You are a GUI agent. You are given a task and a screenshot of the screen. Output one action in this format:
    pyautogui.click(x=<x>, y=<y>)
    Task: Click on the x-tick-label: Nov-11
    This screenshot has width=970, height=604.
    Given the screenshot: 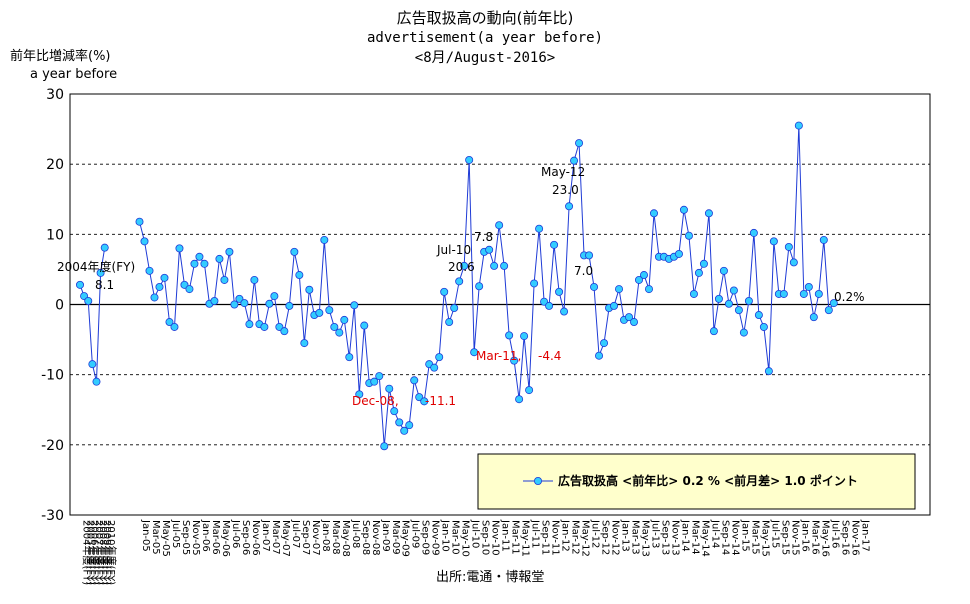 What is the action you would take?
    pyautogui.click(x=555, y=538)
    